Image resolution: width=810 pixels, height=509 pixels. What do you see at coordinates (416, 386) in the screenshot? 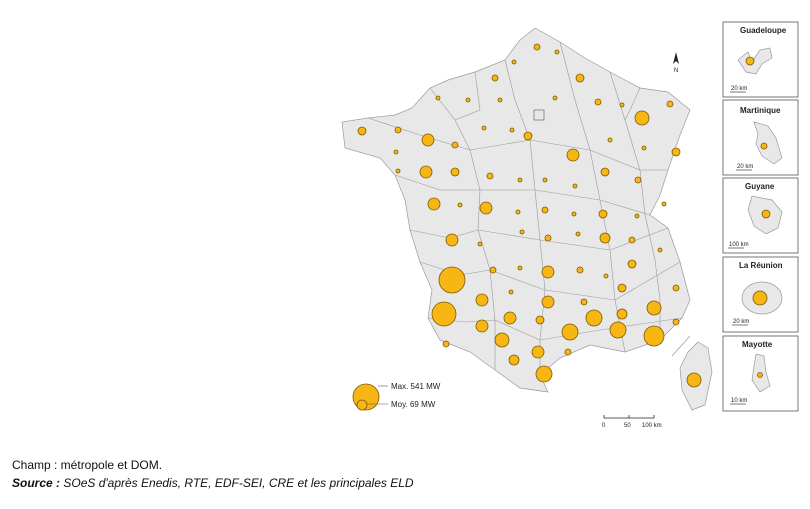
I see `legend-max-label: Max. 541 MW` at bounding box center [416, 386].